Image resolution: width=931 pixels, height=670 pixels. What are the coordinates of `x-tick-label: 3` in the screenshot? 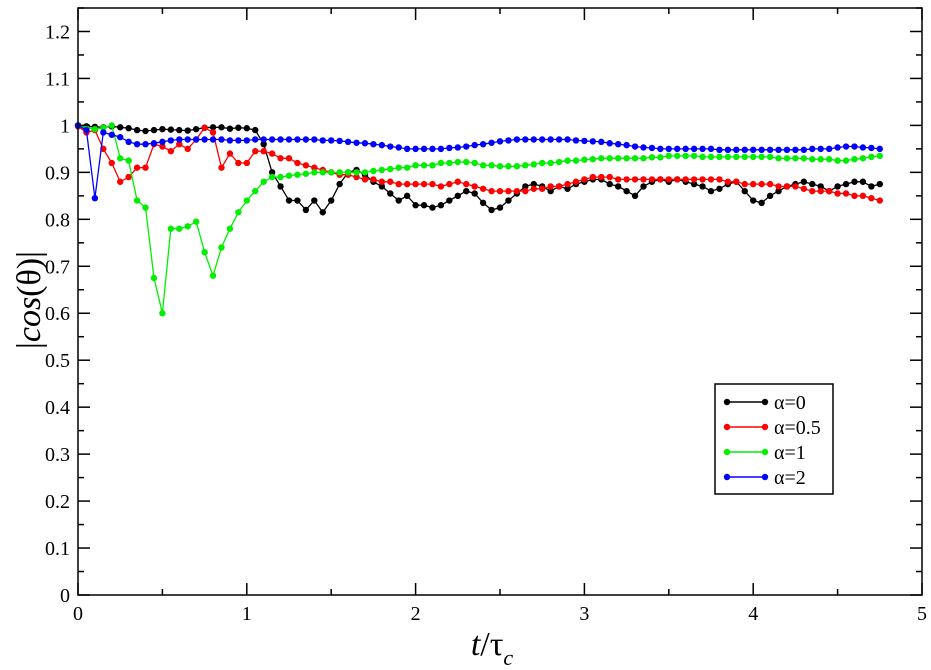 It's located at (584, 614).